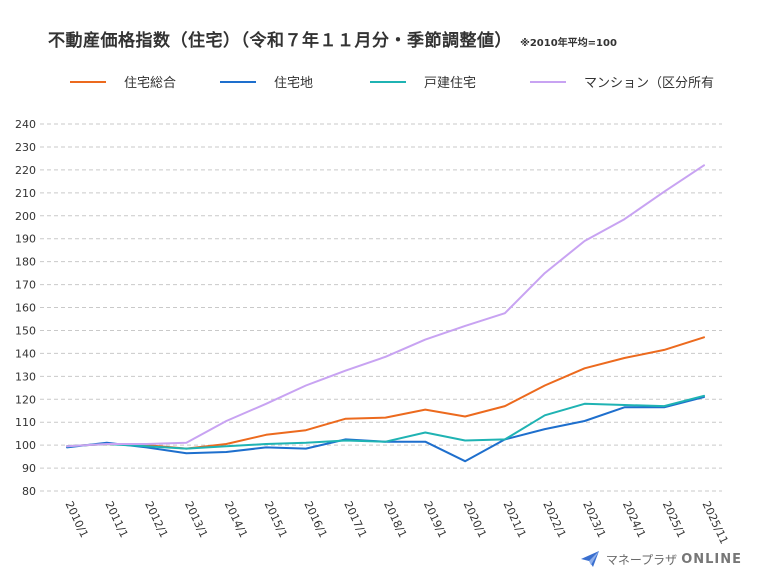 The height and width of the screenshot is (580, 768). I want to click on x-tick-label: 2024/1, so click(634, 519).